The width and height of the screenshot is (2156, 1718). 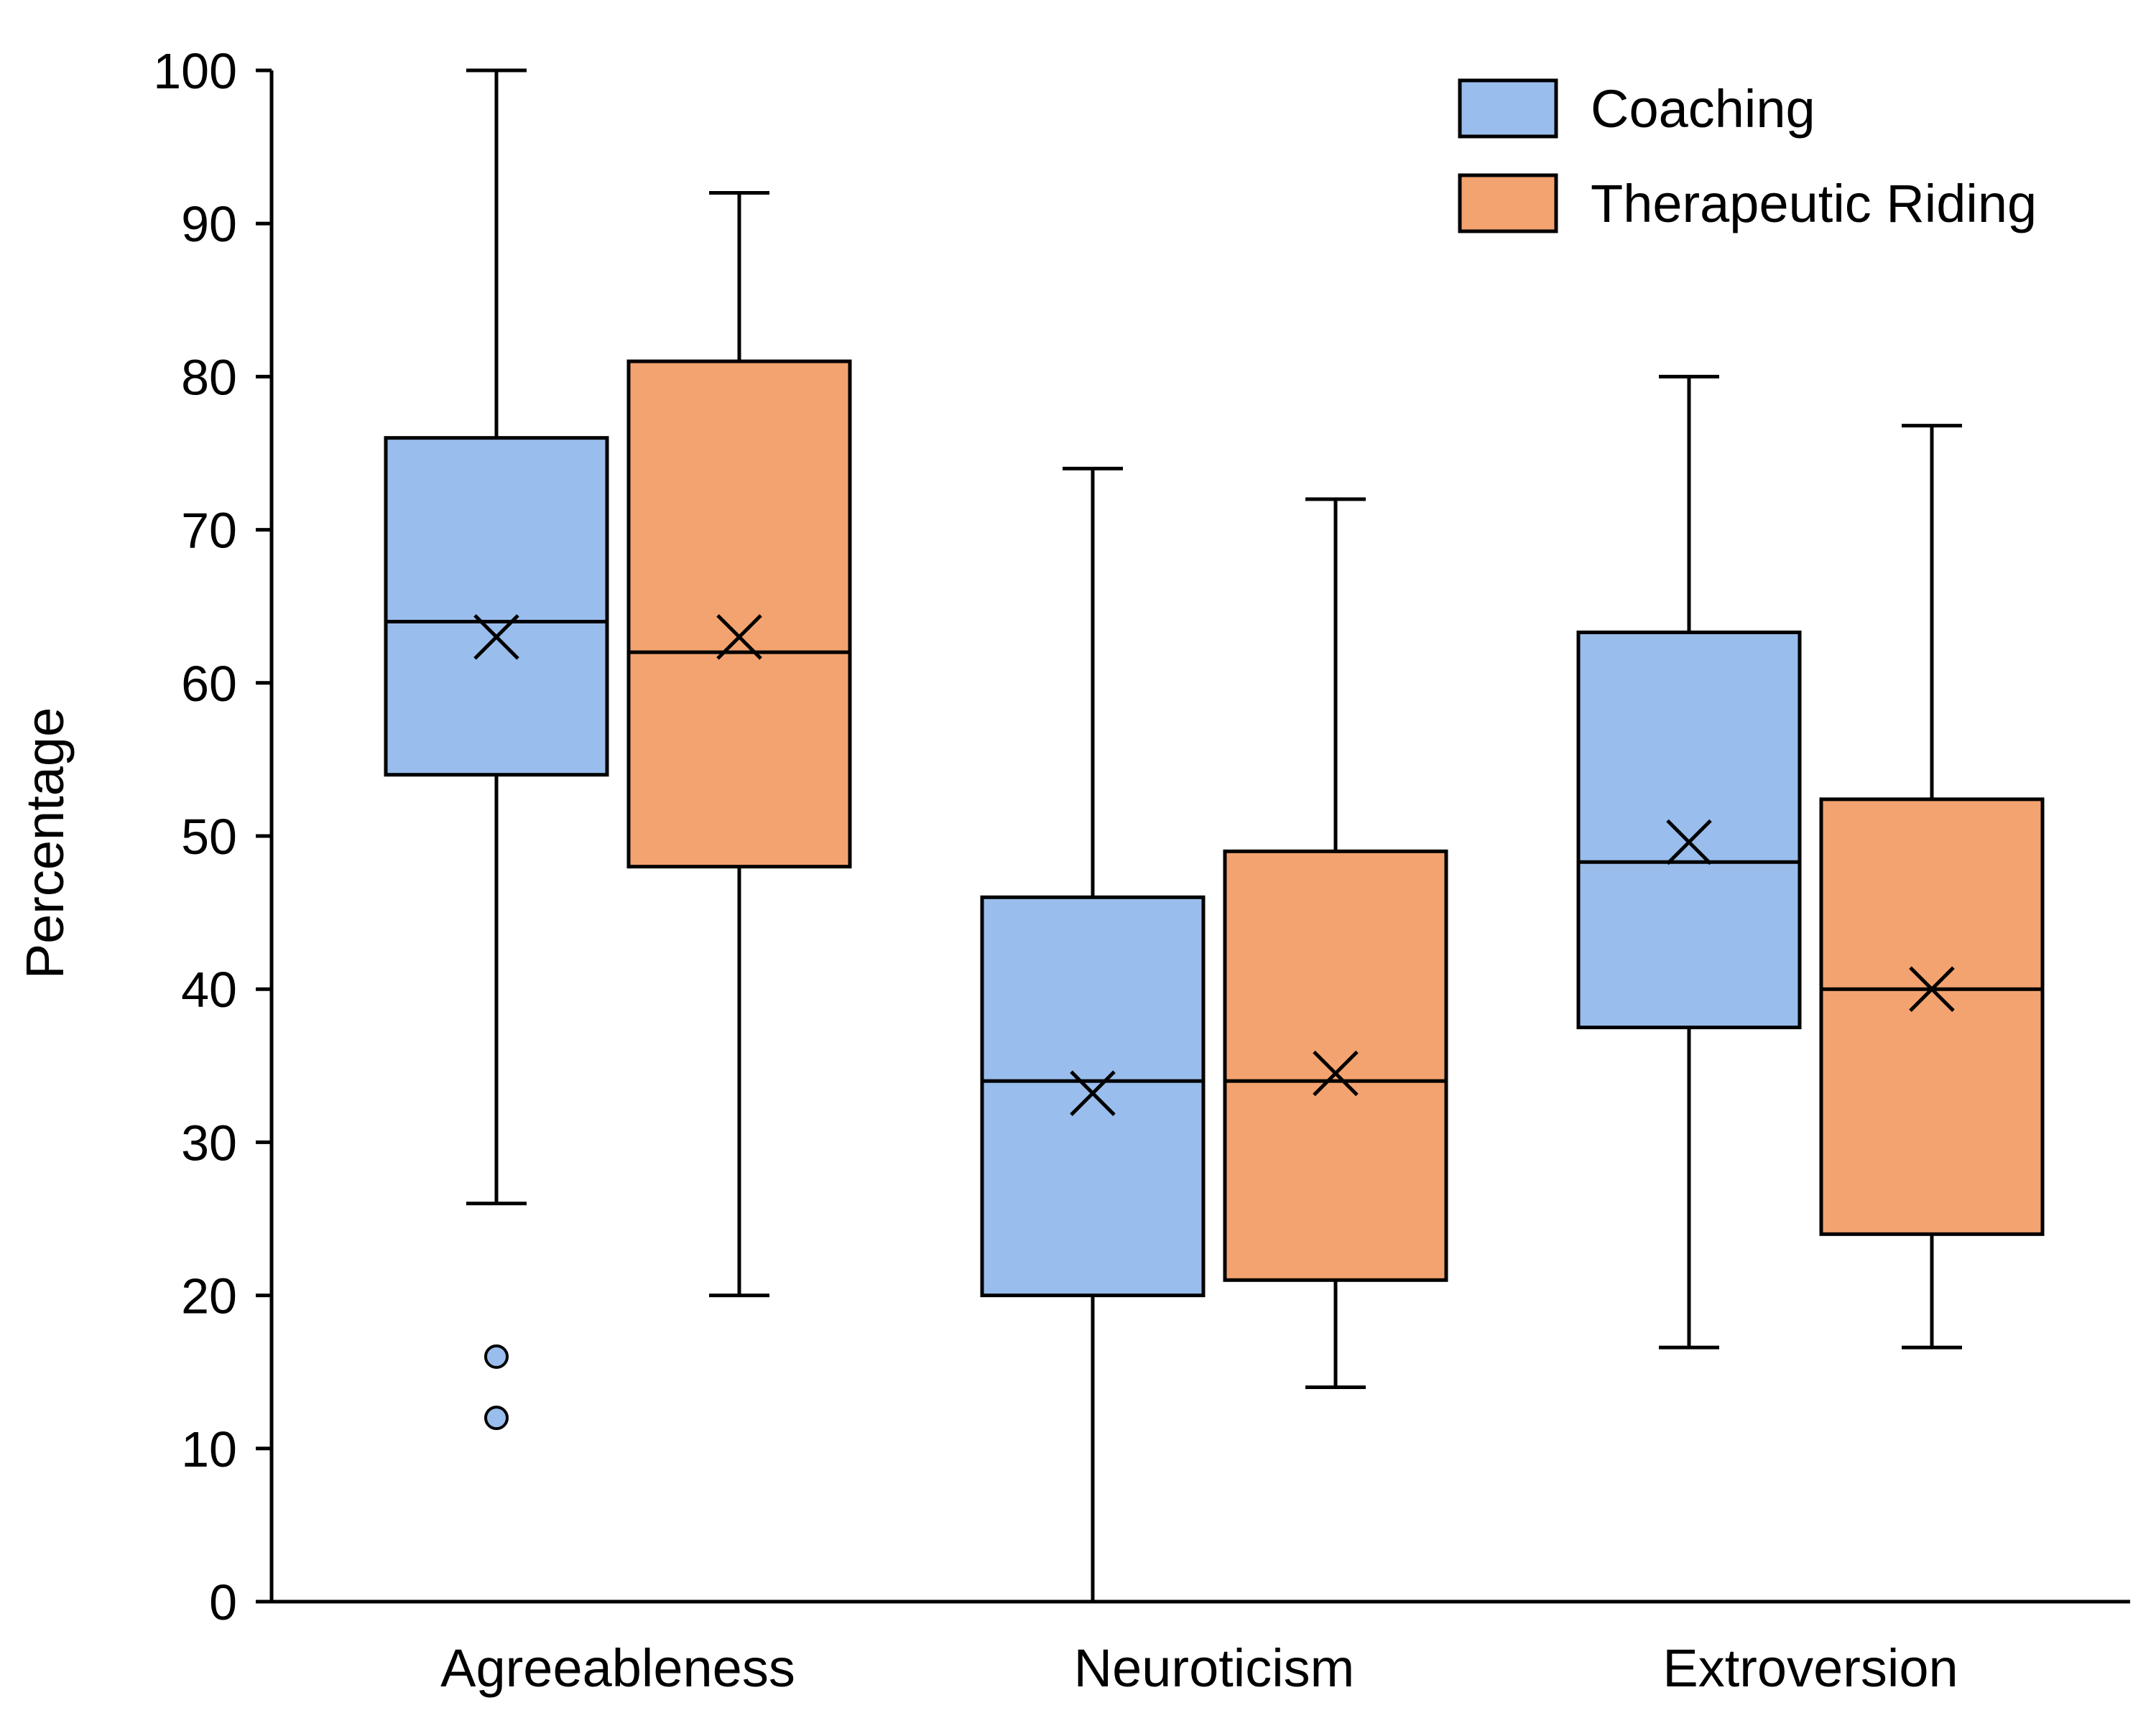 I want to click on box-coaching-agreeableness, so click(x=497, y=749).